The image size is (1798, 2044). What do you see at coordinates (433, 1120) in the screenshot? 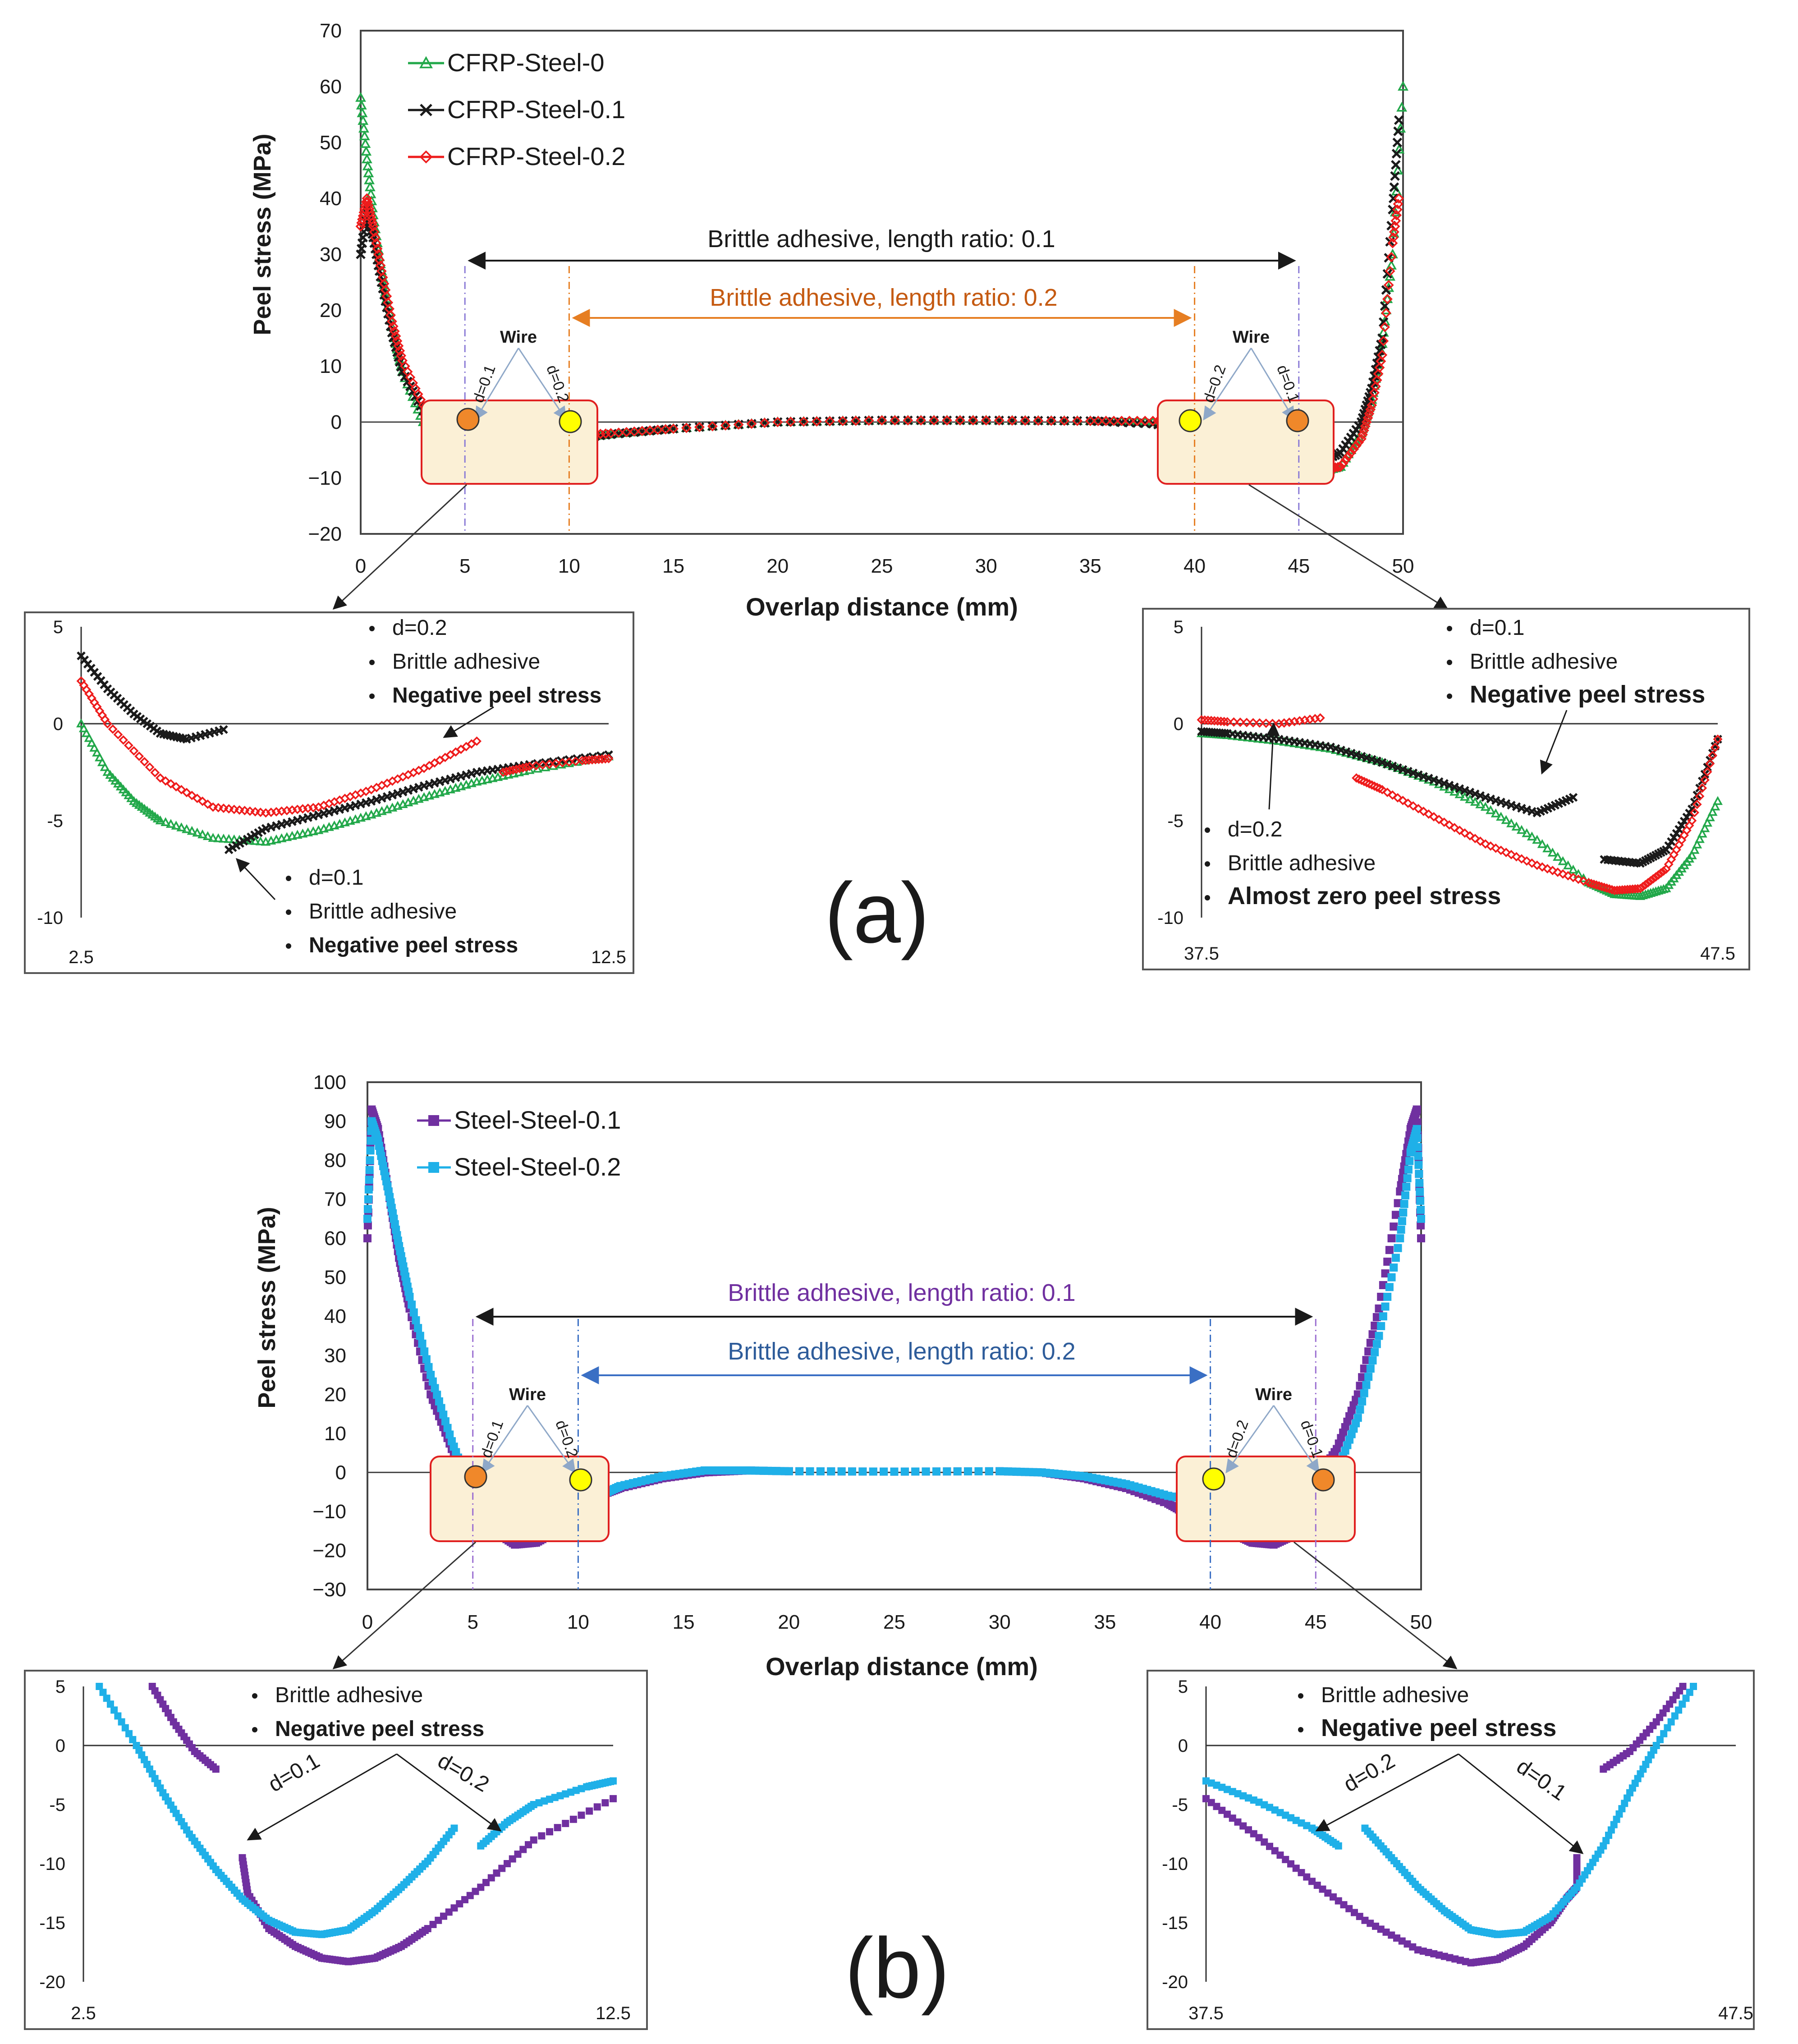
I see `legend-marker` at bounding box center [433, 1120].